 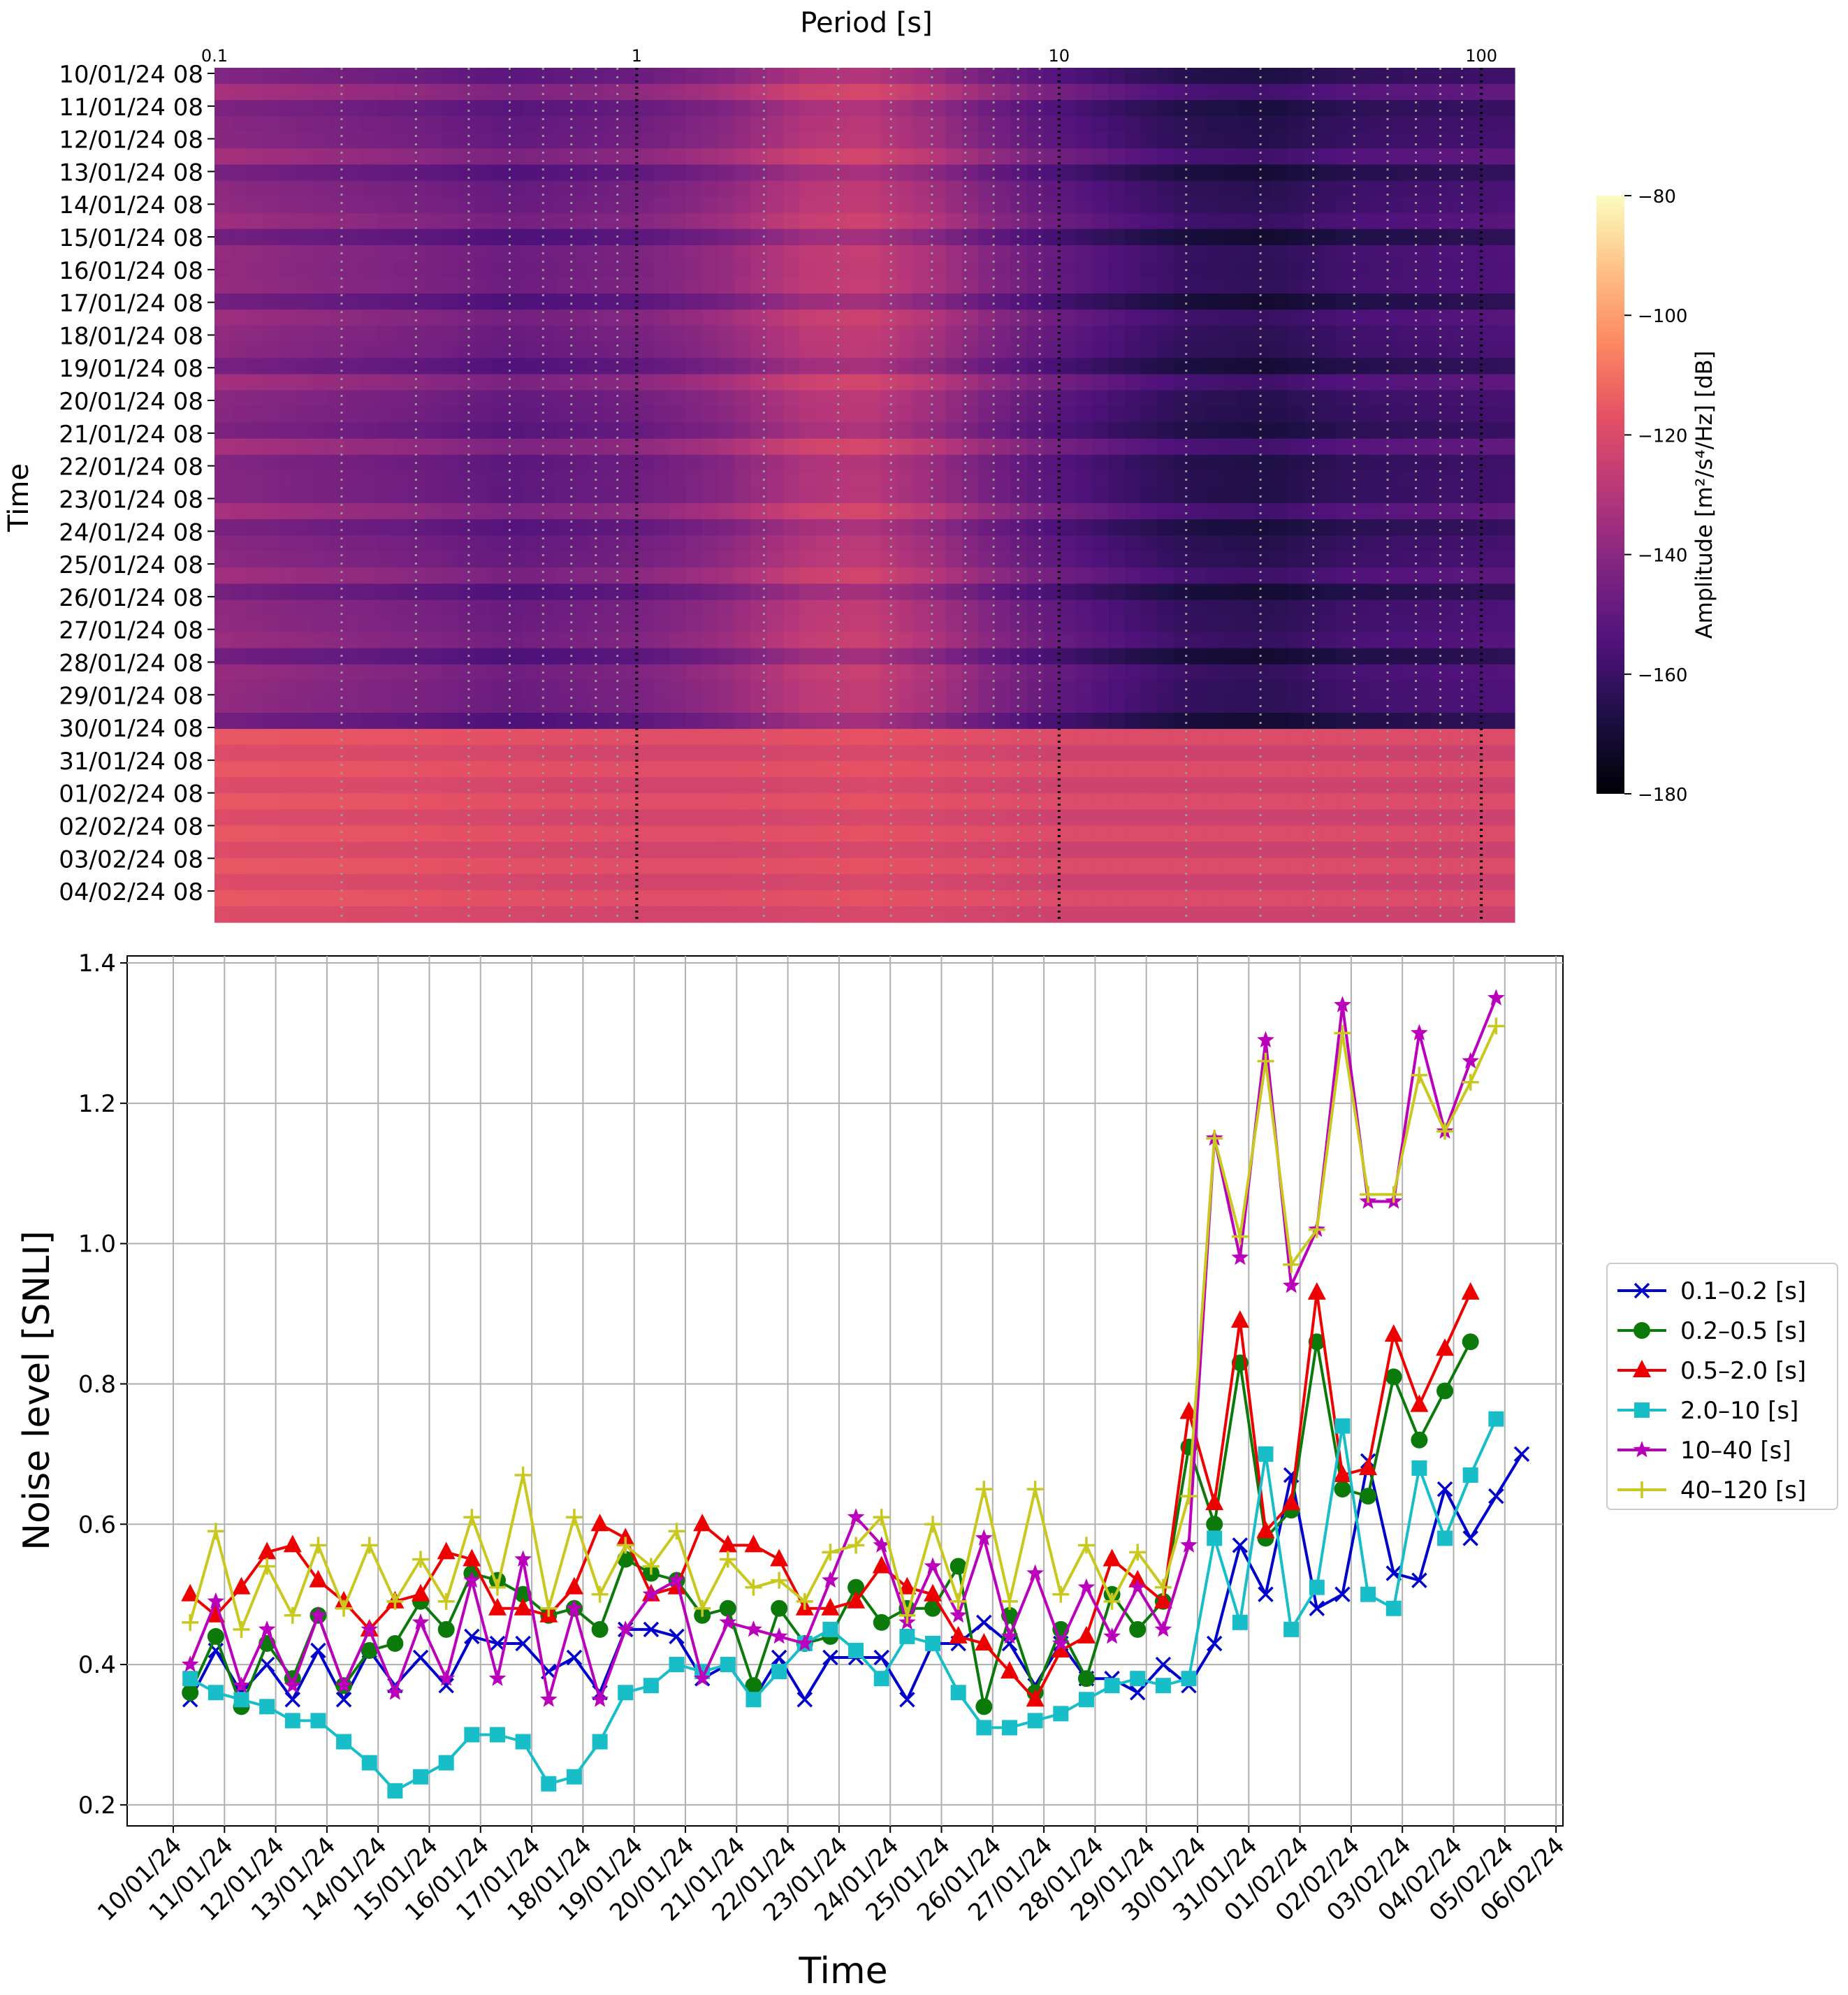 What do you see at coordinates (131, 598) in the screenshot?
I see `heatmap-y-tick-label: 26/01/24 08` at bounding box center [131, 598].